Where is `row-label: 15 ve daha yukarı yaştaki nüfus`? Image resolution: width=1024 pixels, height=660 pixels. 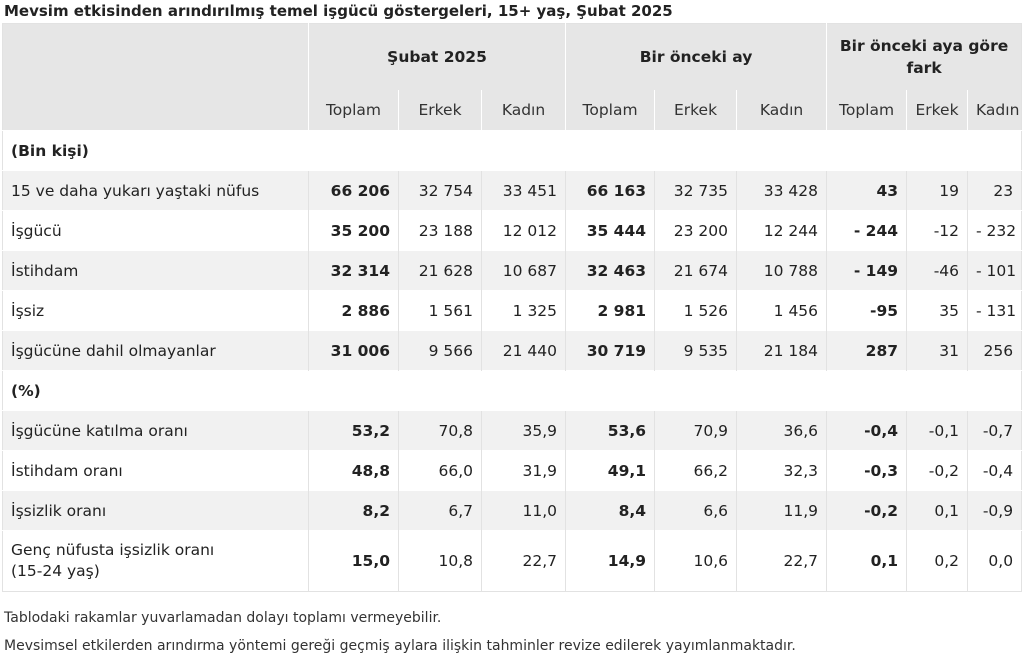
row-label: 15 ve daha yukarı yaştaki nüfus is located at coordinates (155, 190).